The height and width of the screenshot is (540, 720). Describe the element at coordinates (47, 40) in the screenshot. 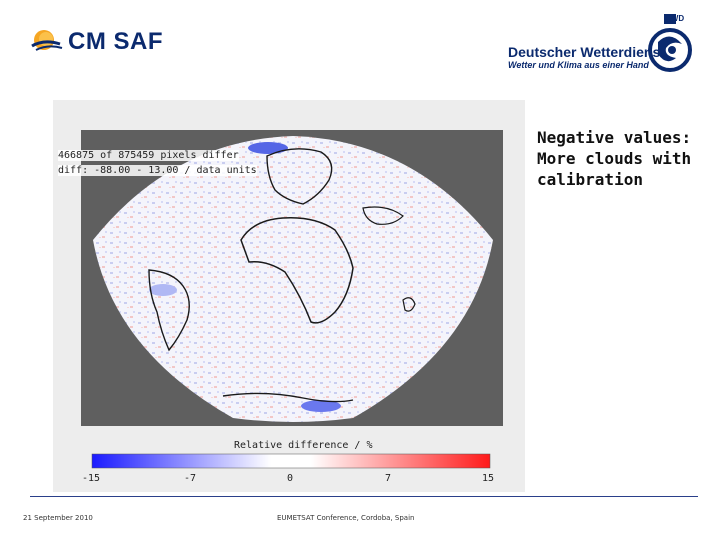

I see `cmsaf-logo-icon` at that location.